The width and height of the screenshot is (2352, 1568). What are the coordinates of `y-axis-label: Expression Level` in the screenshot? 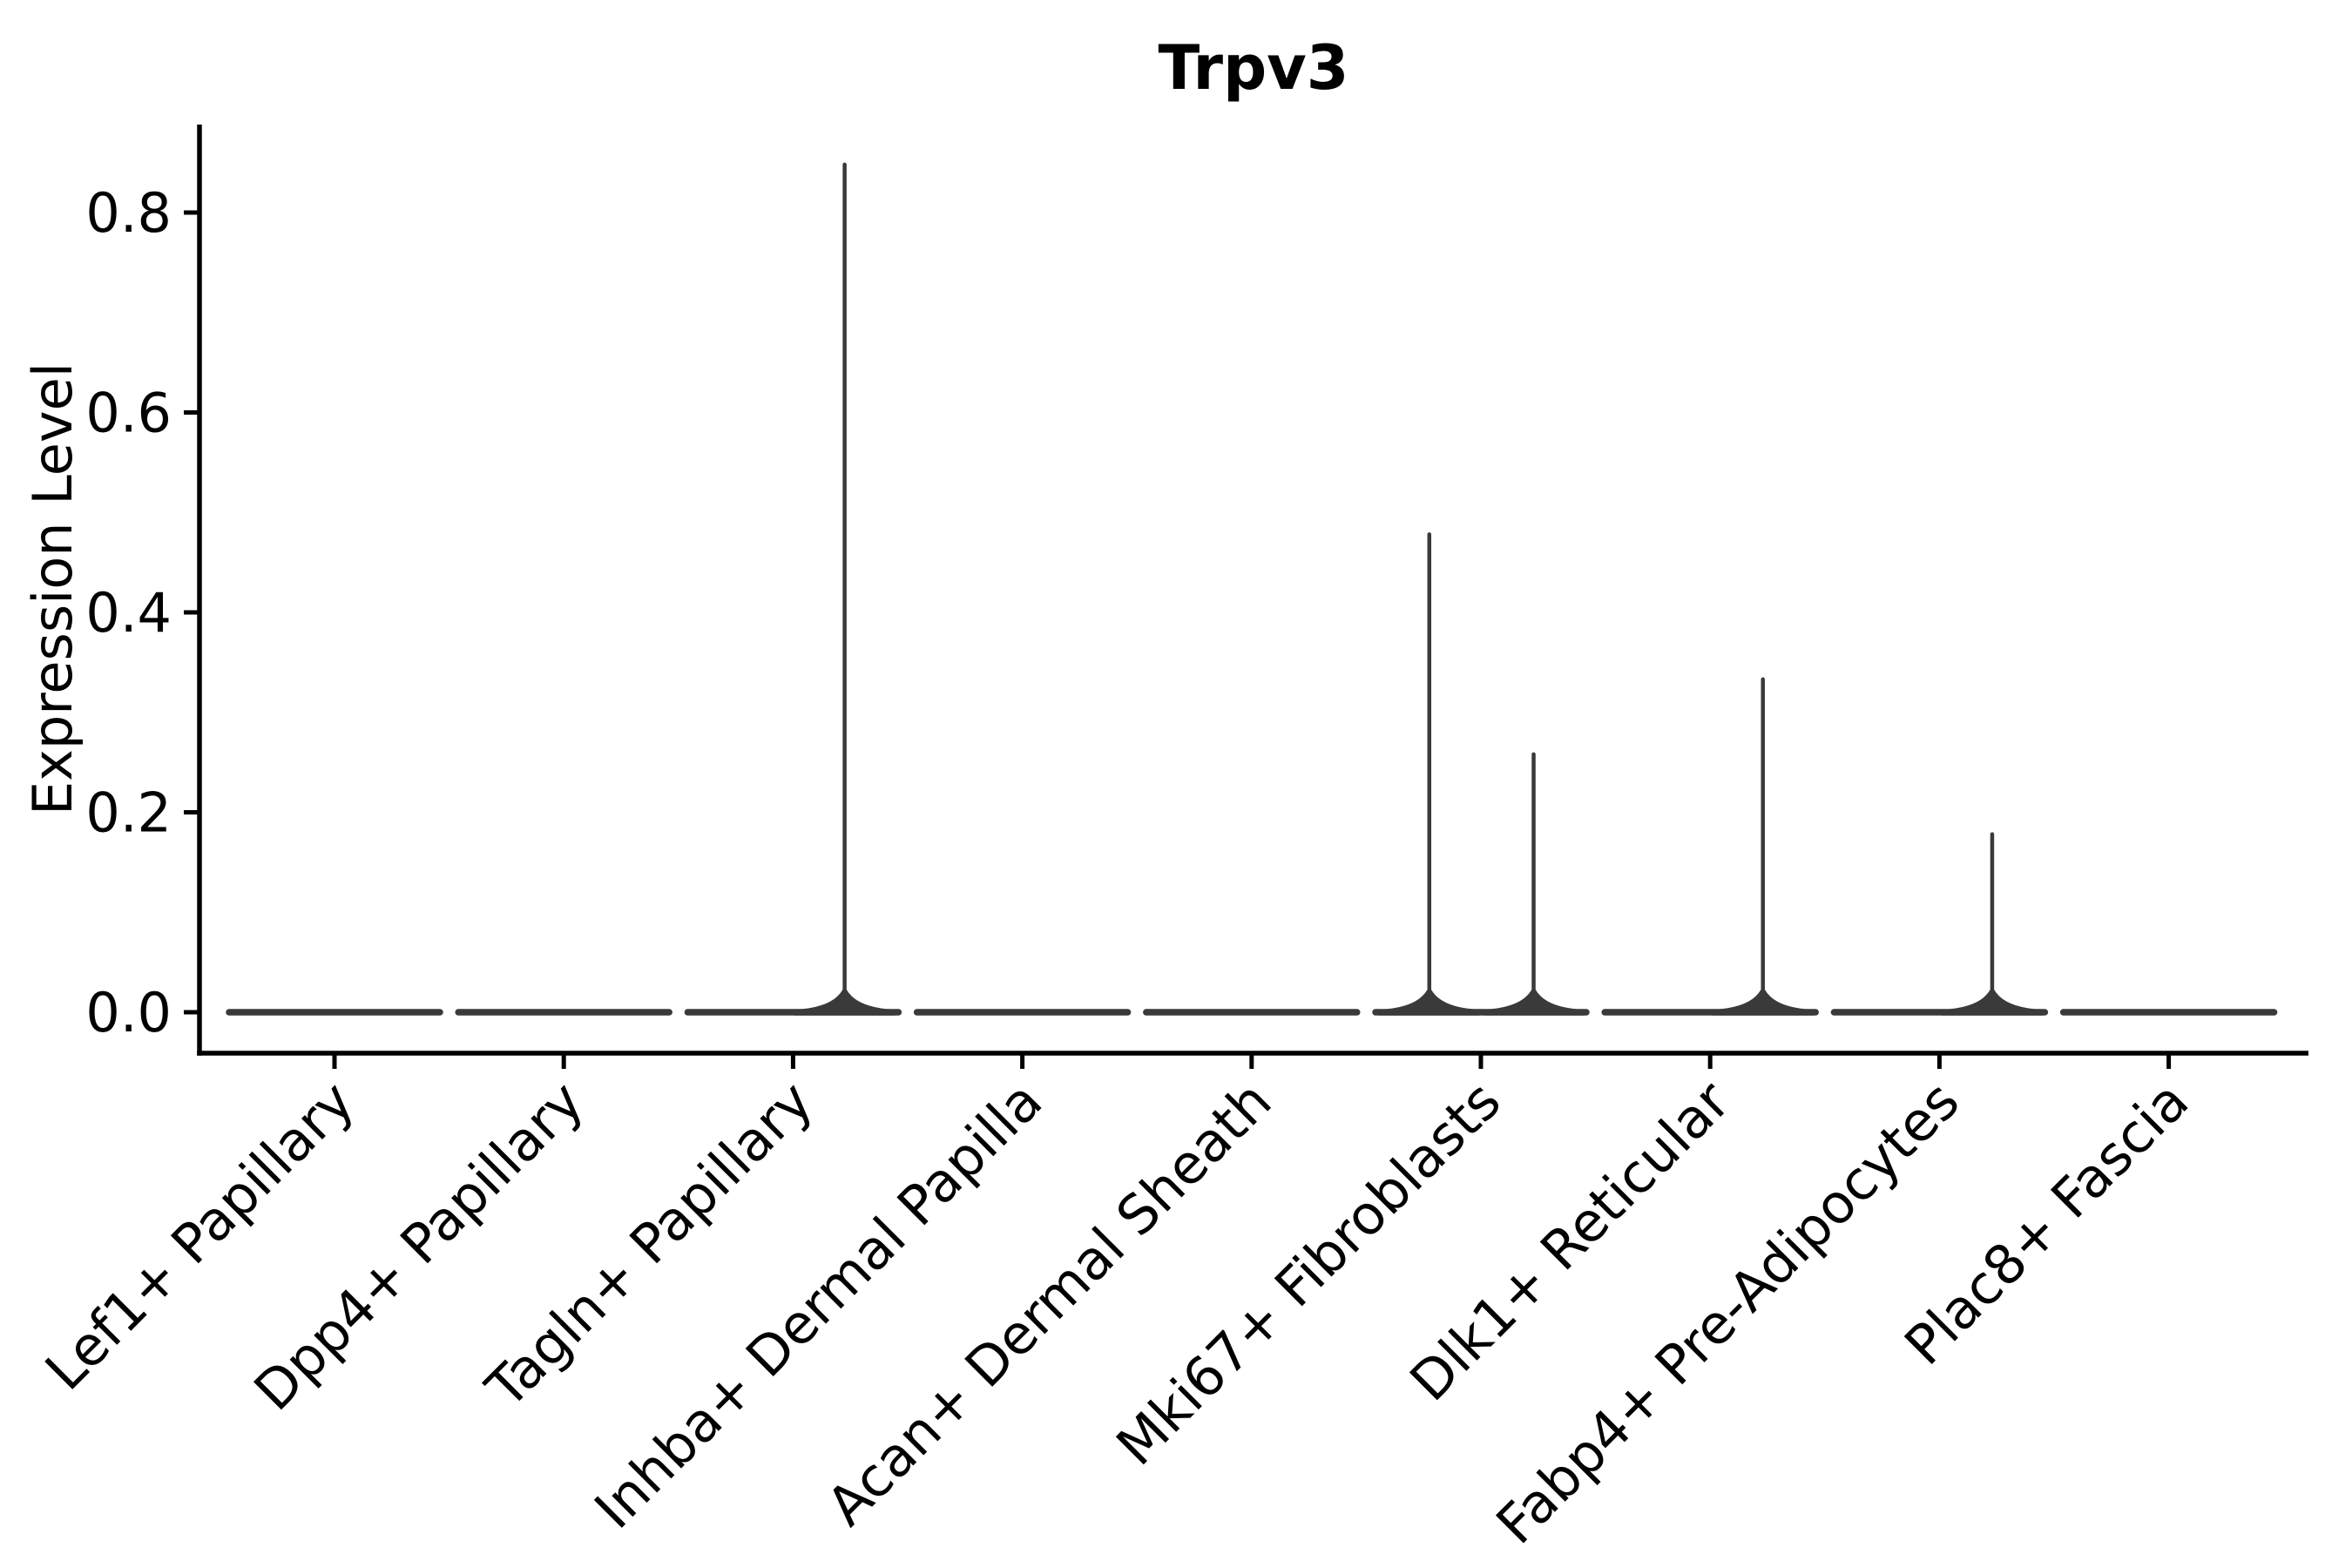 It's located at (52, 588).